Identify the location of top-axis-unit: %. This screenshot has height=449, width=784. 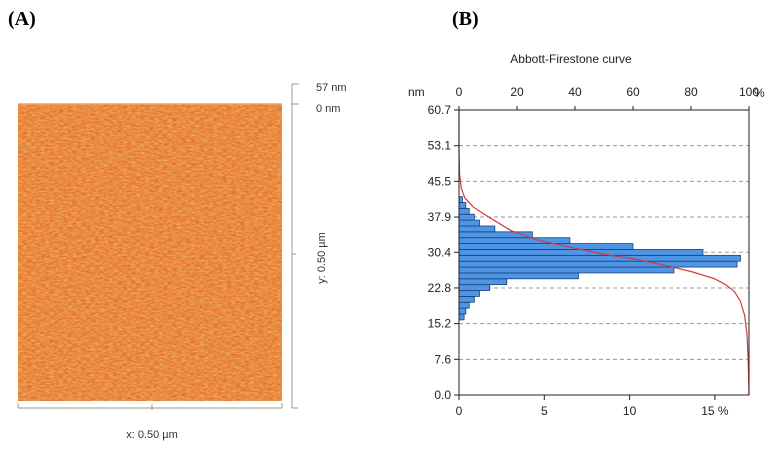
(759, 93).